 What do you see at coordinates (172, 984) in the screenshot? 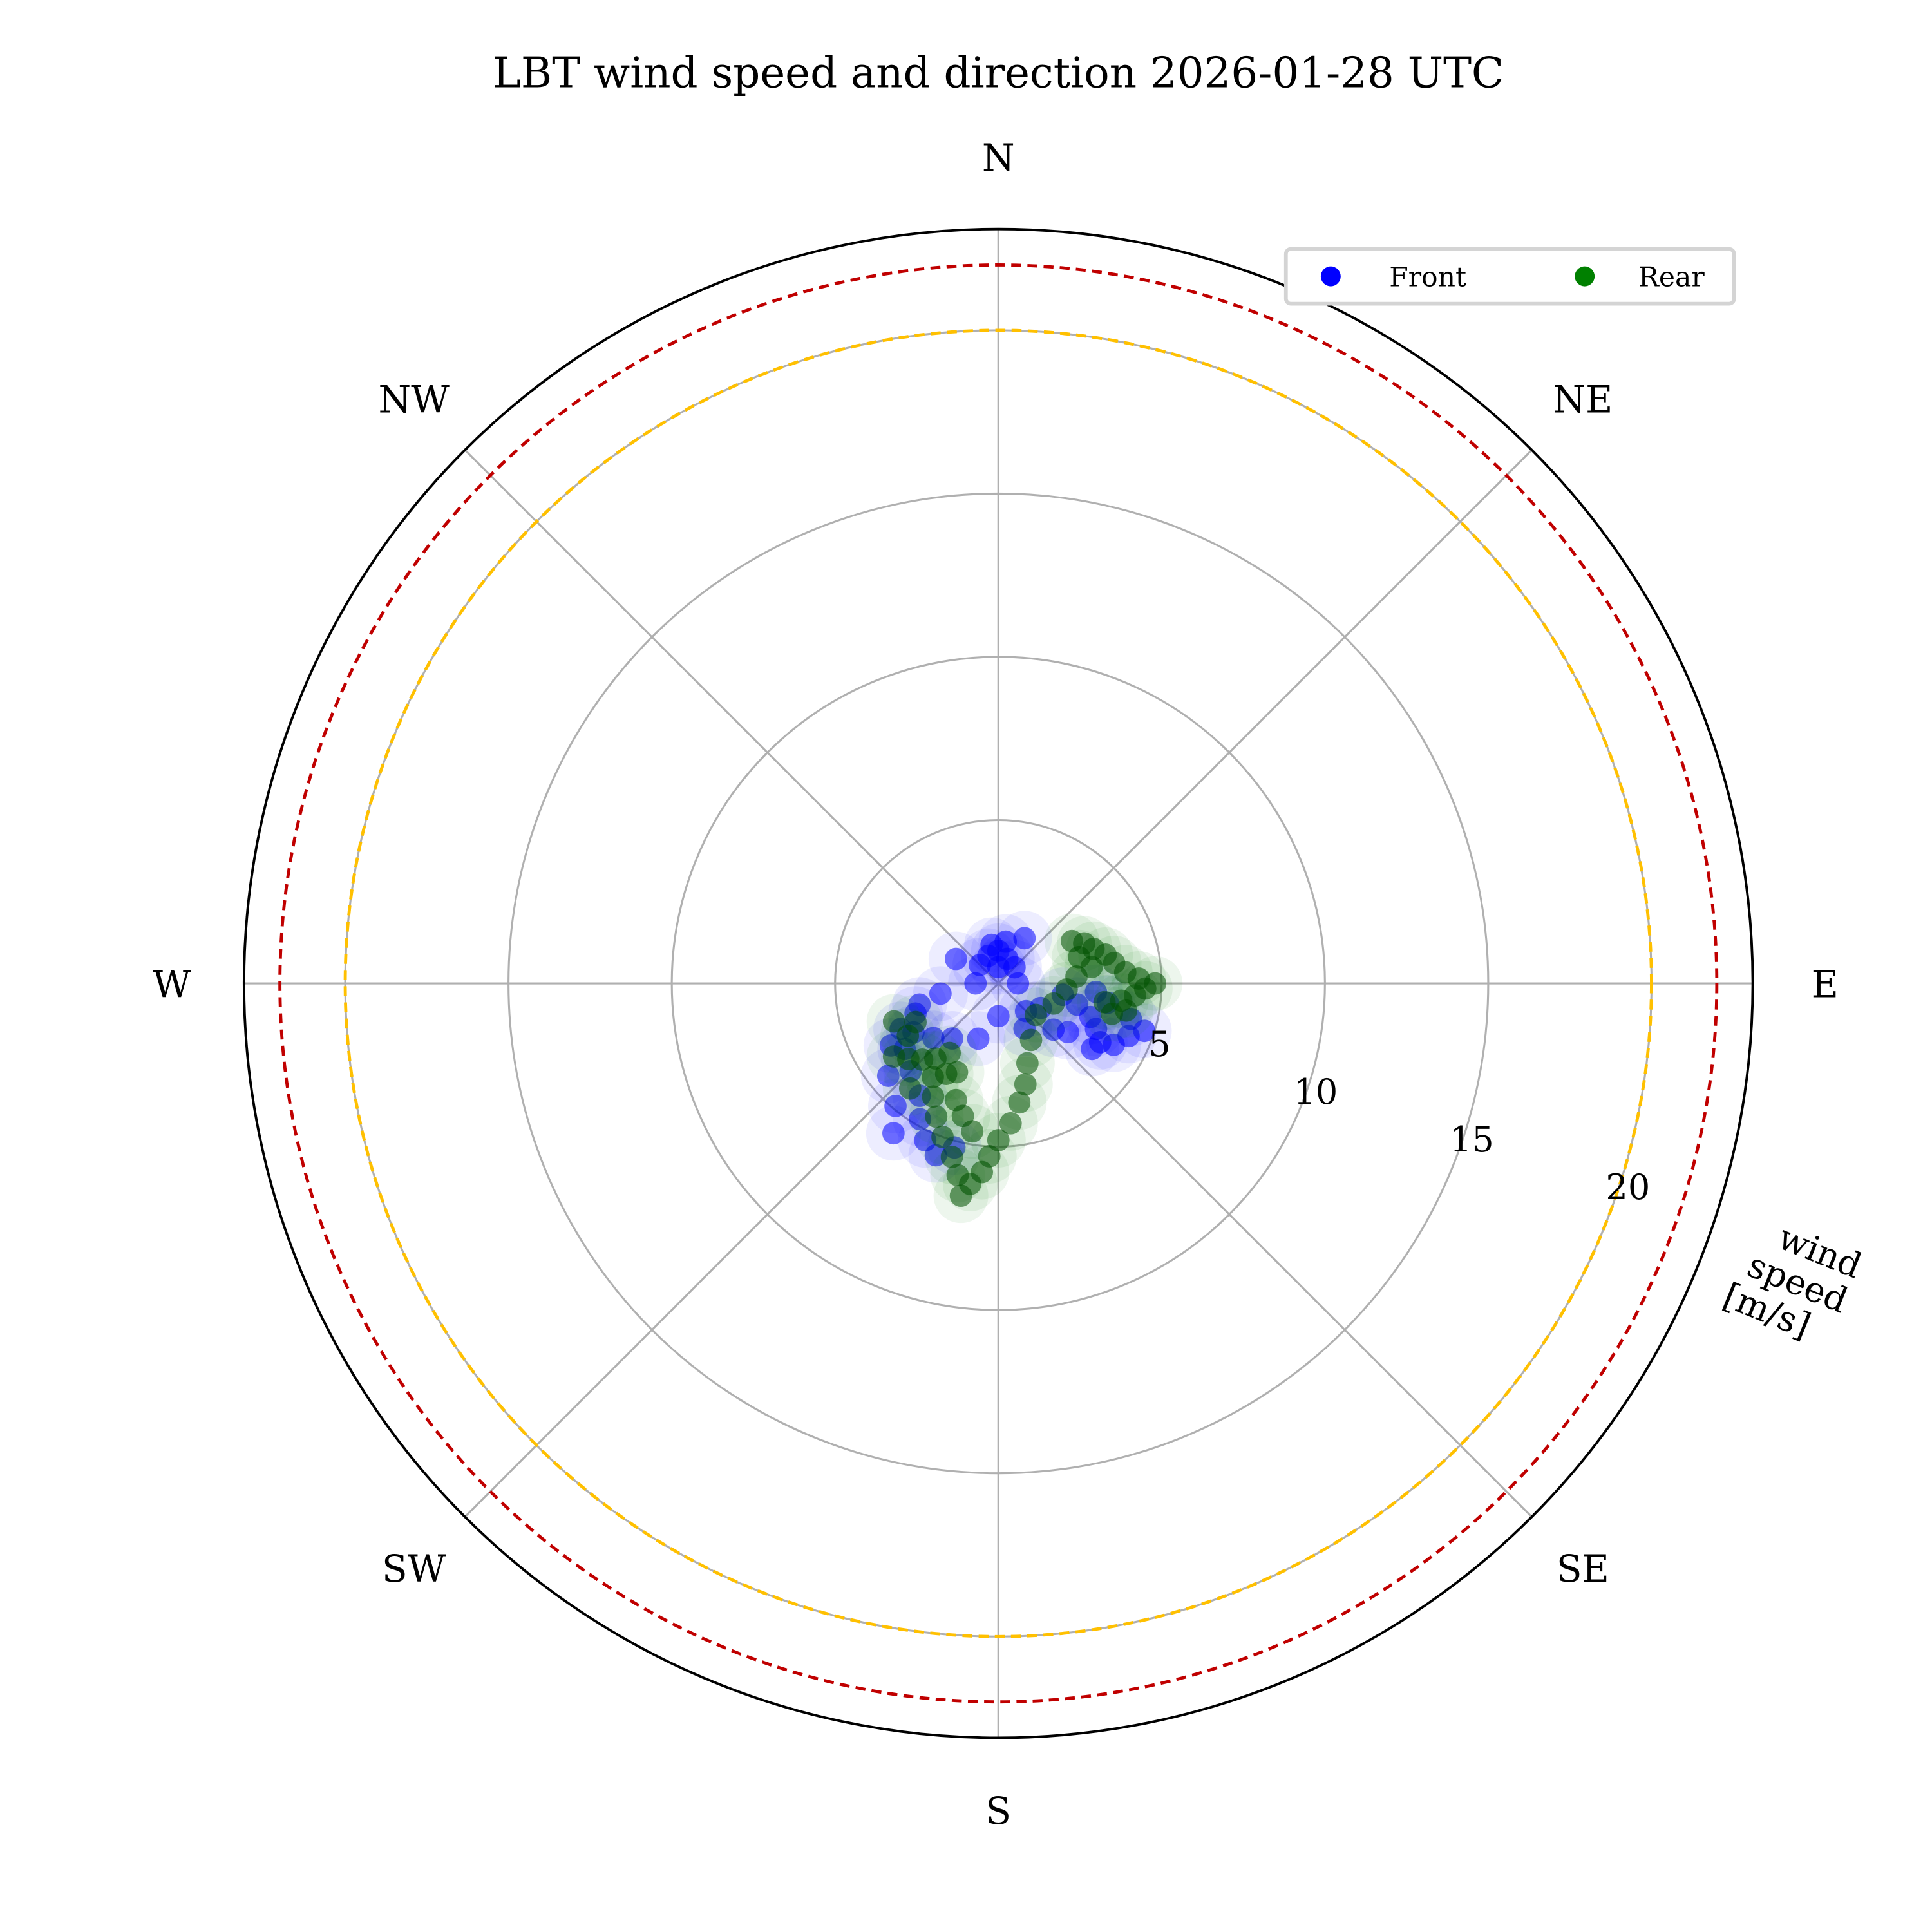
I see `direction-label: W` at bounding box center [172, 984].